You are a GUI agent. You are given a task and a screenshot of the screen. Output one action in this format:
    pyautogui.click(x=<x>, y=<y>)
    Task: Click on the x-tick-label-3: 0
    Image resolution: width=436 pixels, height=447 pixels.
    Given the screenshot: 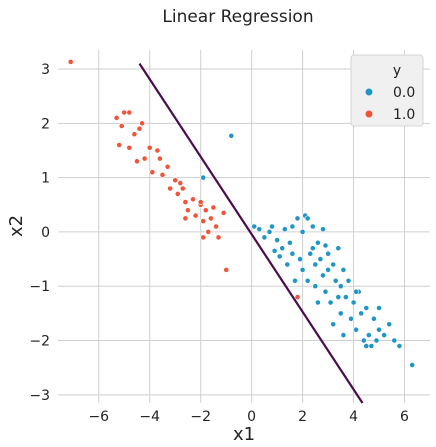 What is the action you would take?
    pyautogui.click(x=251, y=417)
    